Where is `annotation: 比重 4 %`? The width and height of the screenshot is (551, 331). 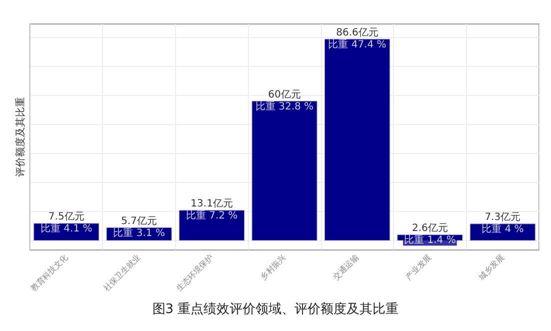
annotation: 比重 4 % is located at coordinates (503, 229).